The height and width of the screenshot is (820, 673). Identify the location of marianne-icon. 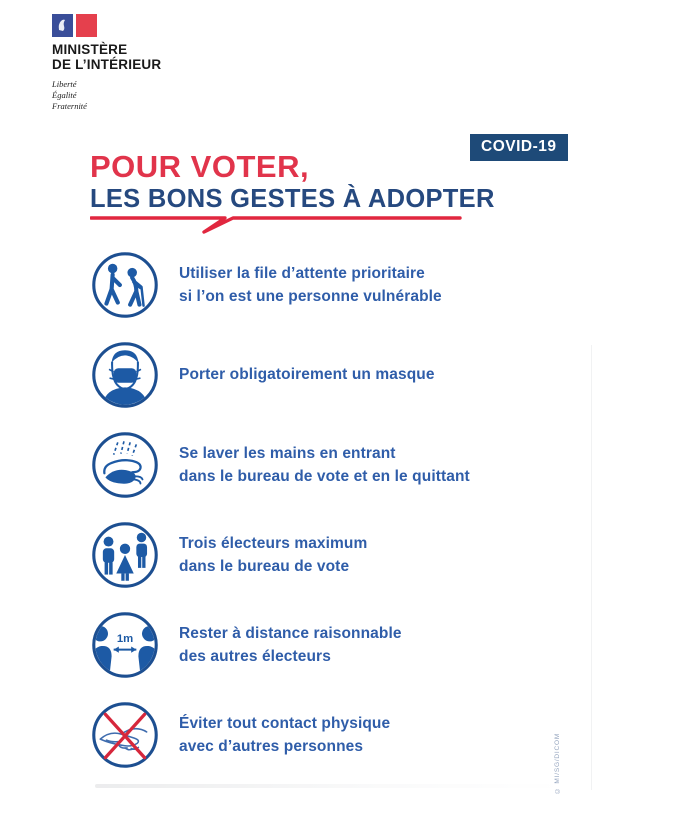
(61, 25).